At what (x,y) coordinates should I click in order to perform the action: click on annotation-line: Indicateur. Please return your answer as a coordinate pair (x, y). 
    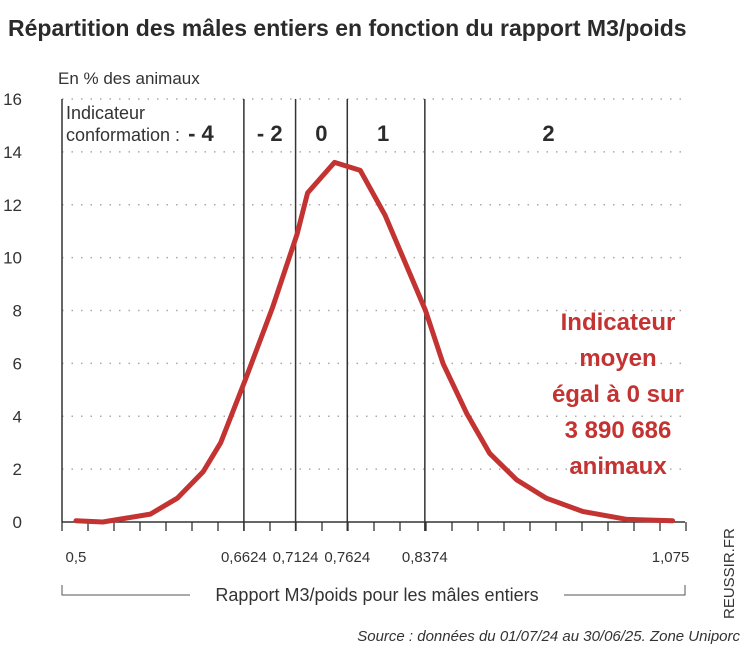
    Looking at the image, I should click on (618, 322).